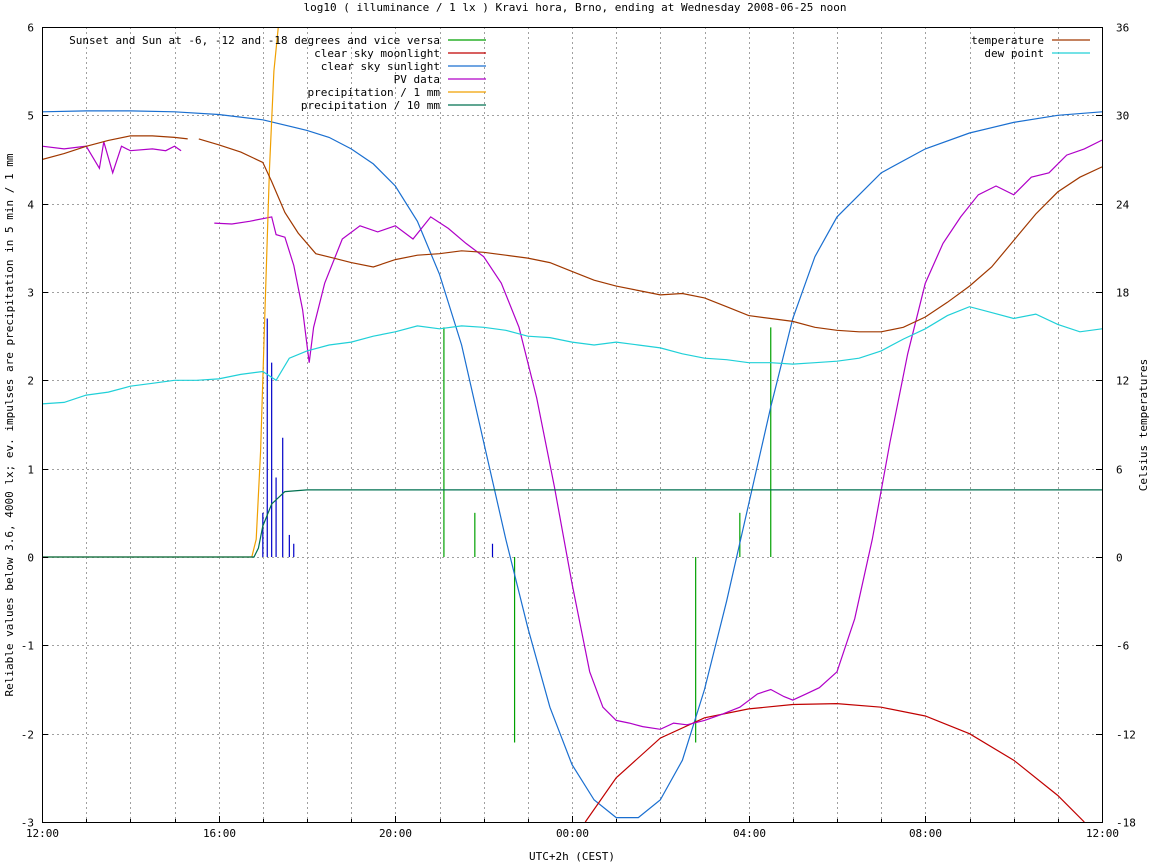 This screenshot has height=867, width=1151. I want to click on y-tick-label: 0, so click(30, 558).